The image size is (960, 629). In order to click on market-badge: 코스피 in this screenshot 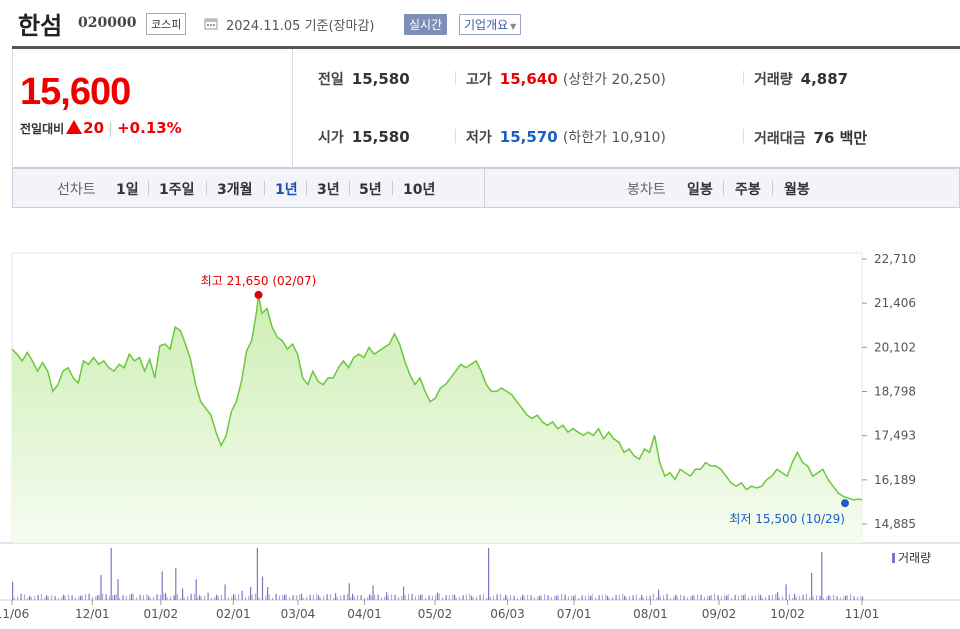, I will do `click(166, 24)`.